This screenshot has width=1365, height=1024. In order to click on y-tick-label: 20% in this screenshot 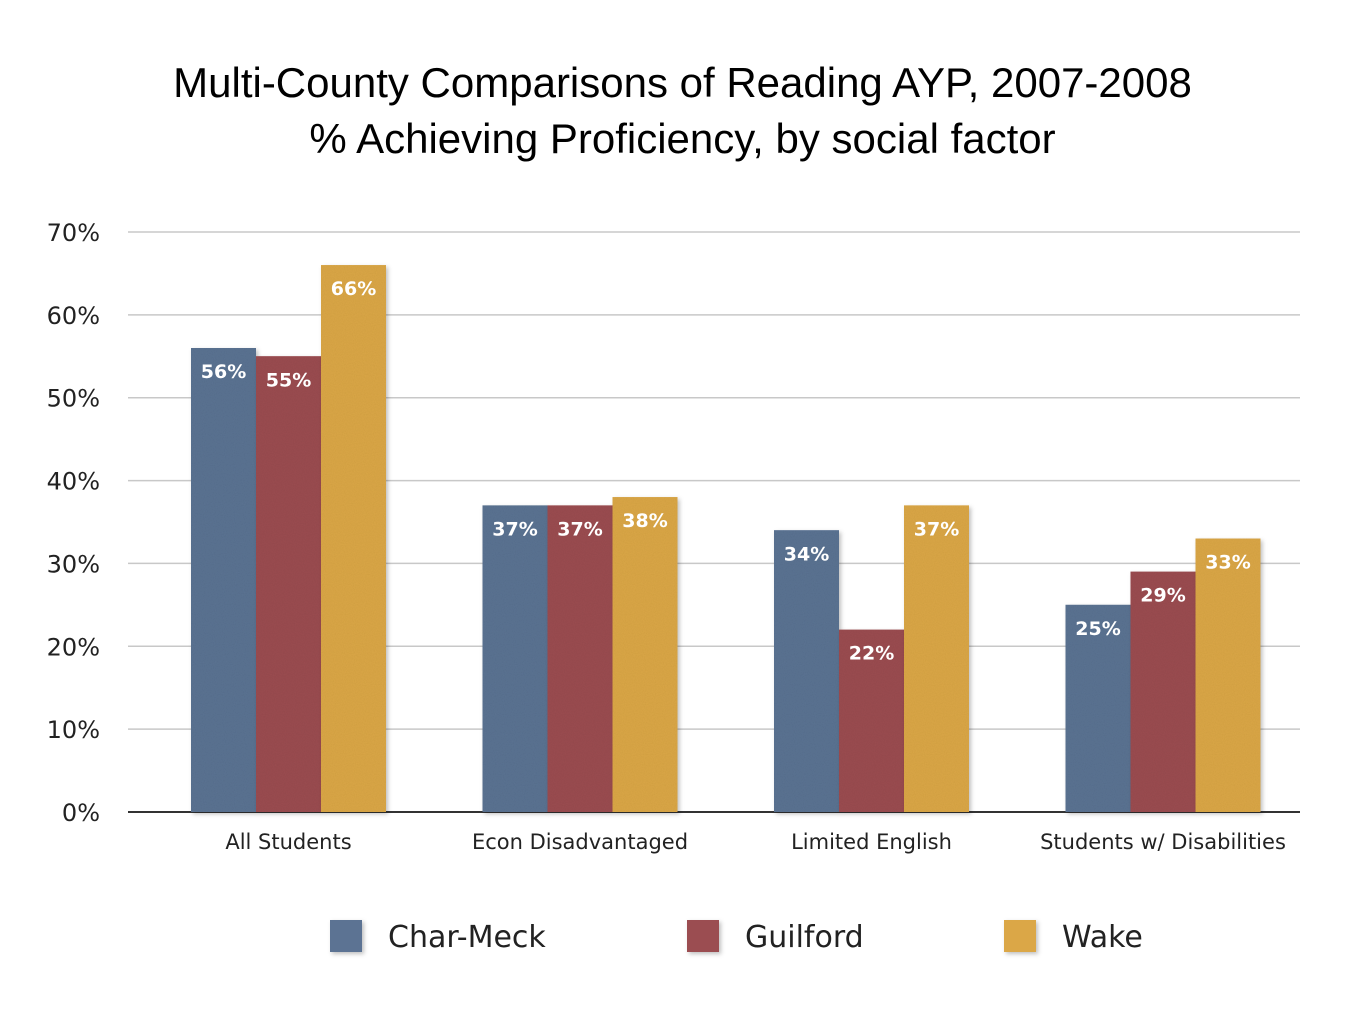, I will do `click(73, 647)`.